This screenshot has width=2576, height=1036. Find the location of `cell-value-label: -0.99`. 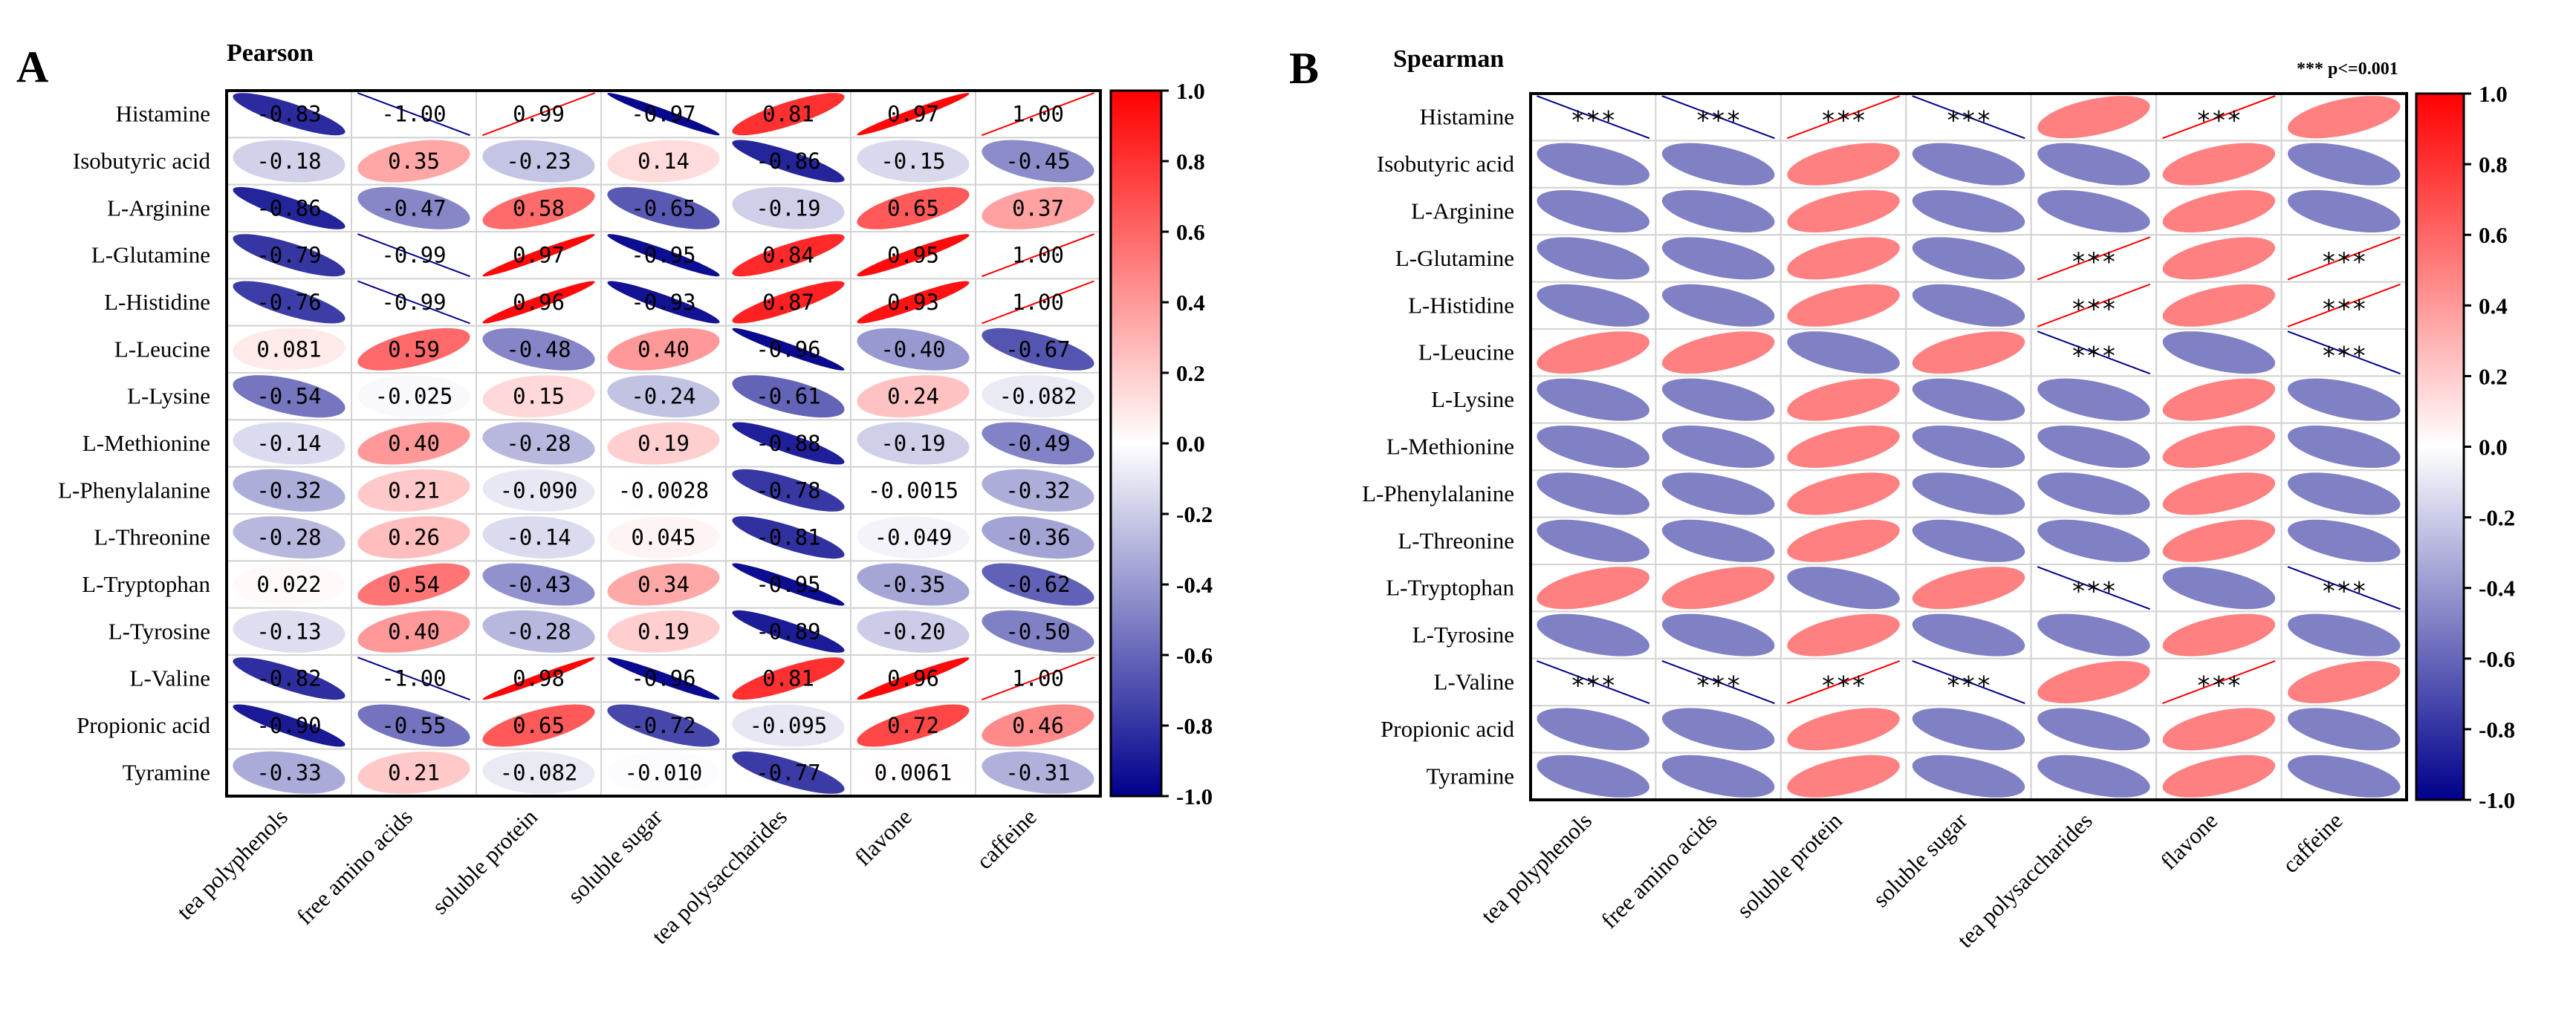

cell-value-label: -0.99 is located at coordinates (413, 255).